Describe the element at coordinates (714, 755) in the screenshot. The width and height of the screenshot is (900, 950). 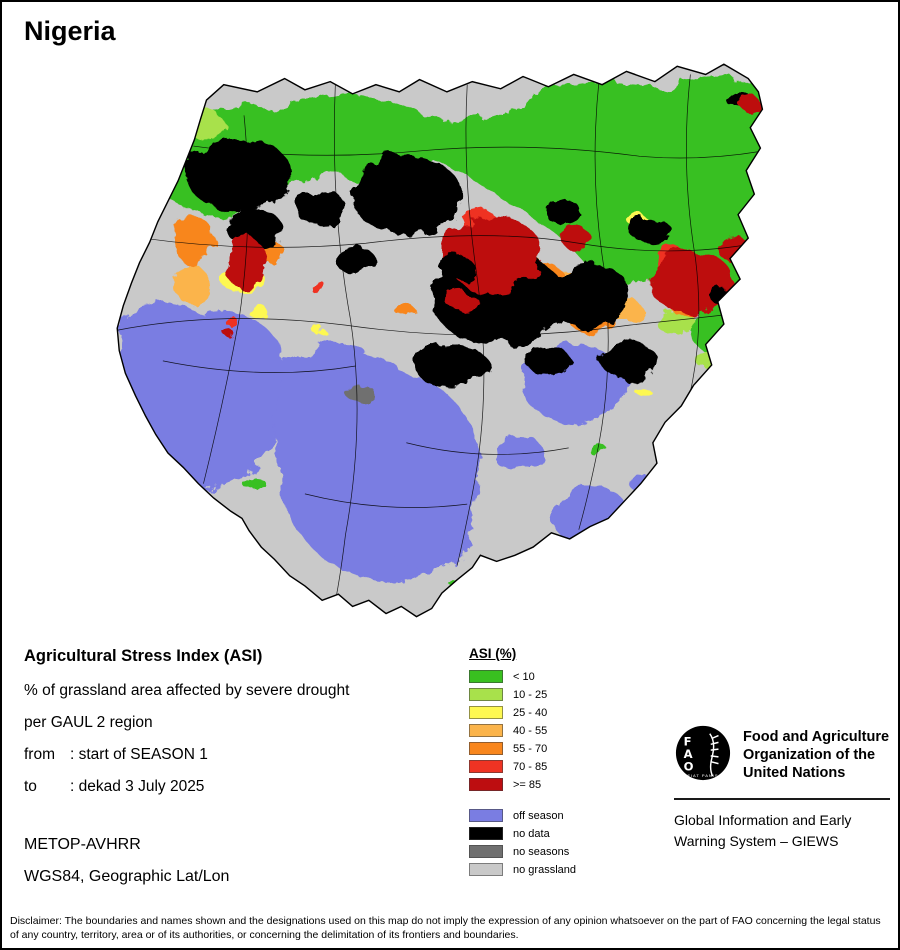
I see `wheat-ear-icon` at that location.